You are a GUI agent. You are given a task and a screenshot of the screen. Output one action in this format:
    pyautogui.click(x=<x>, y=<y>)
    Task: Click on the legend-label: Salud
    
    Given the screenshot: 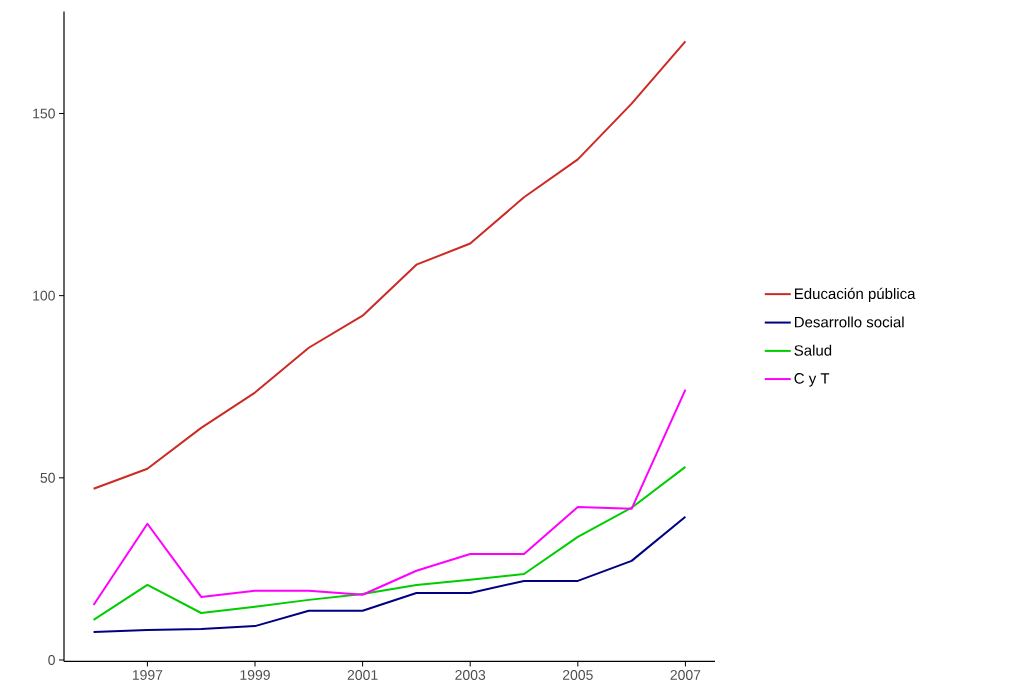 What is the action you would take?
    pyautogui.click(x=813, y=350)
    